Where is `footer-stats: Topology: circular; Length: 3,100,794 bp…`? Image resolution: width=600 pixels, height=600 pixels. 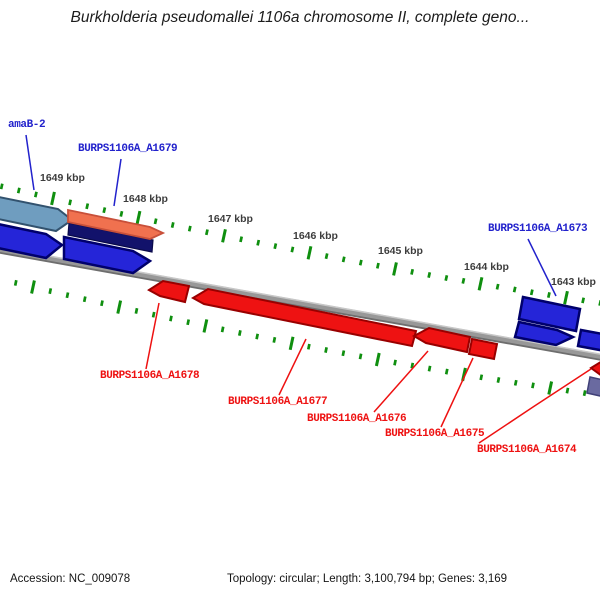
footer-stats: Topology: circular; Length: 3,100,794 bp… is located at coordinates (367, 579).